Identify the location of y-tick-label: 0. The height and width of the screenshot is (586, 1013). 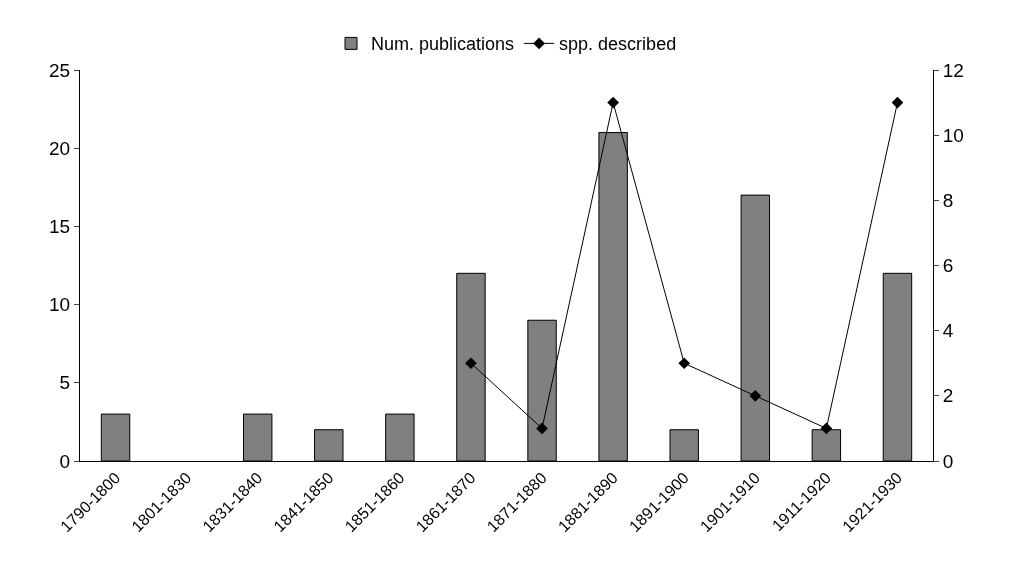
(65, 461).